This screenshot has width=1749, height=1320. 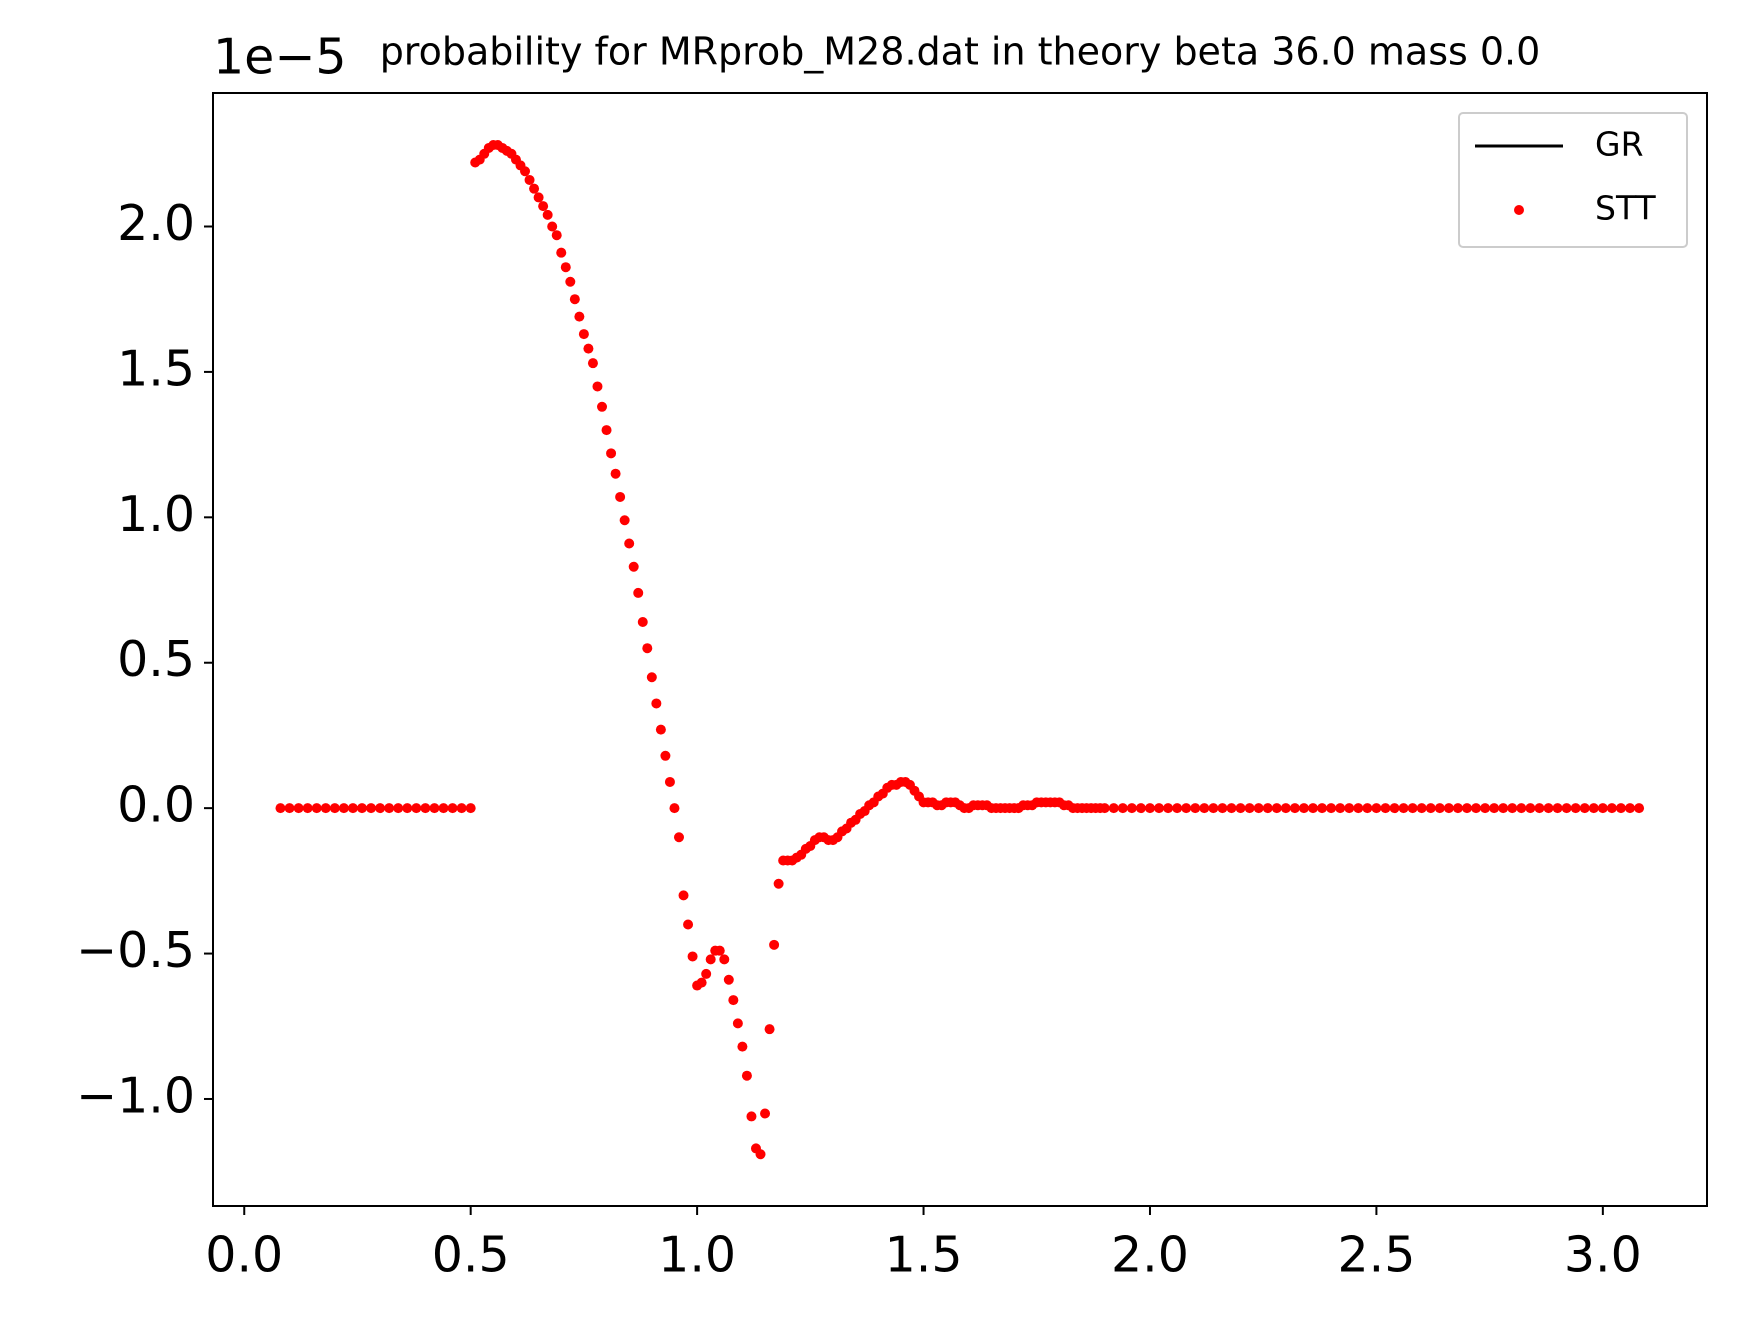 I want to click on x-tick-label: 0.5, so click(x=471, y=1255).